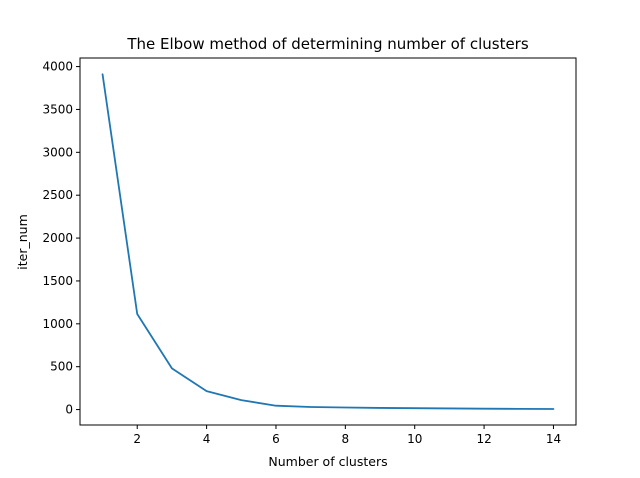 The width and height of the screenshot is (640, 478). What do you see at coordinates (69, 410) in the screenshot?
I see `y-tick-label: 0` at bounding box center [69, 410].